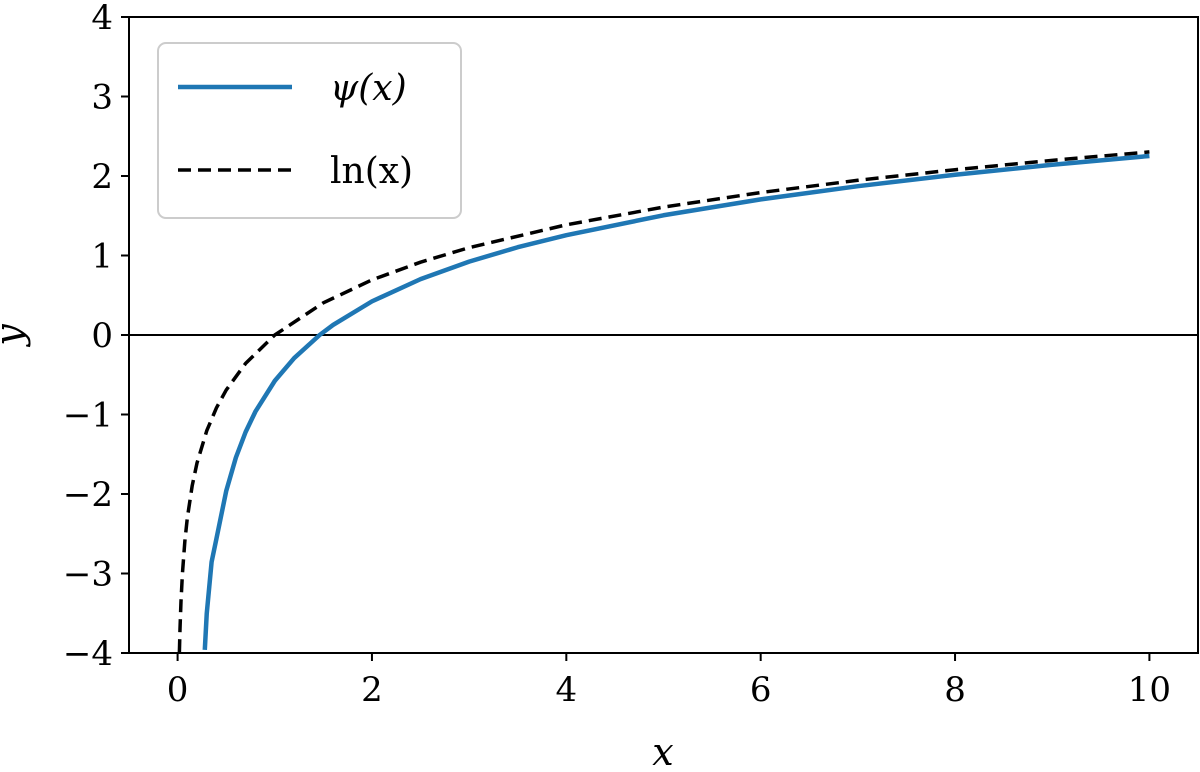  What do you see at coordinates (566, 690) in the screenshot?
I see `x-tick-label-2: 4` at bounding box center [566, 690].